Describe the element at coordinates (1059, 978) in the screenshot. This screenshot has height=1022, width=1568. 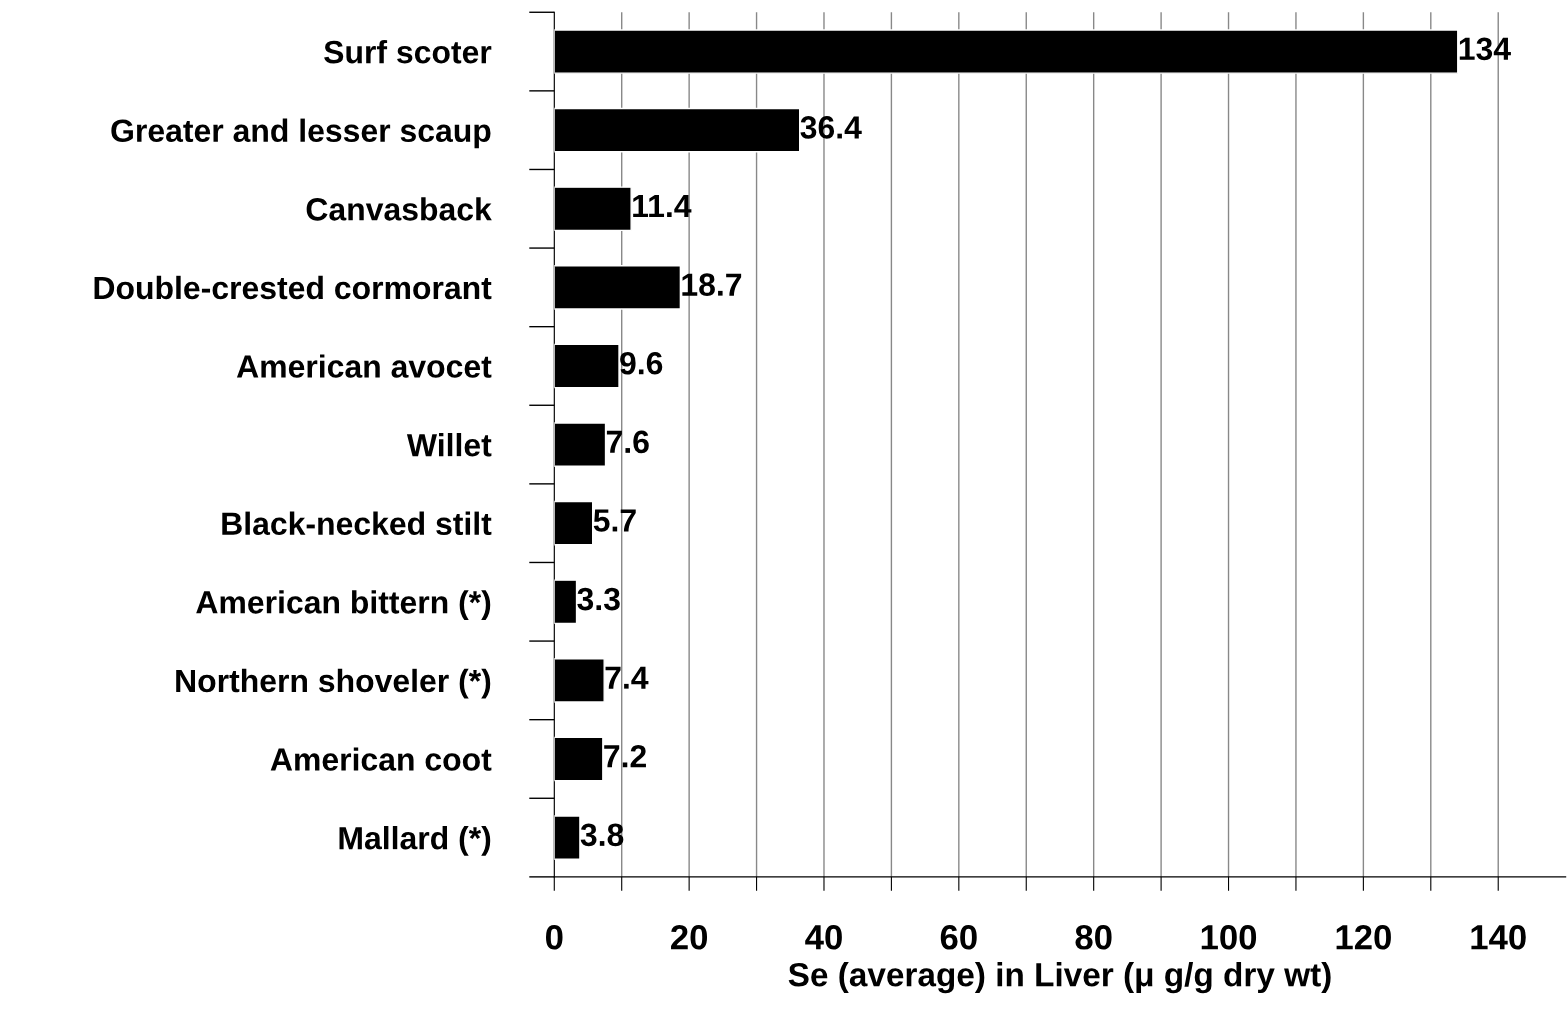
I see `x-axis-title: Se (average) in Liver (μ g/g dry wt)` at that location.